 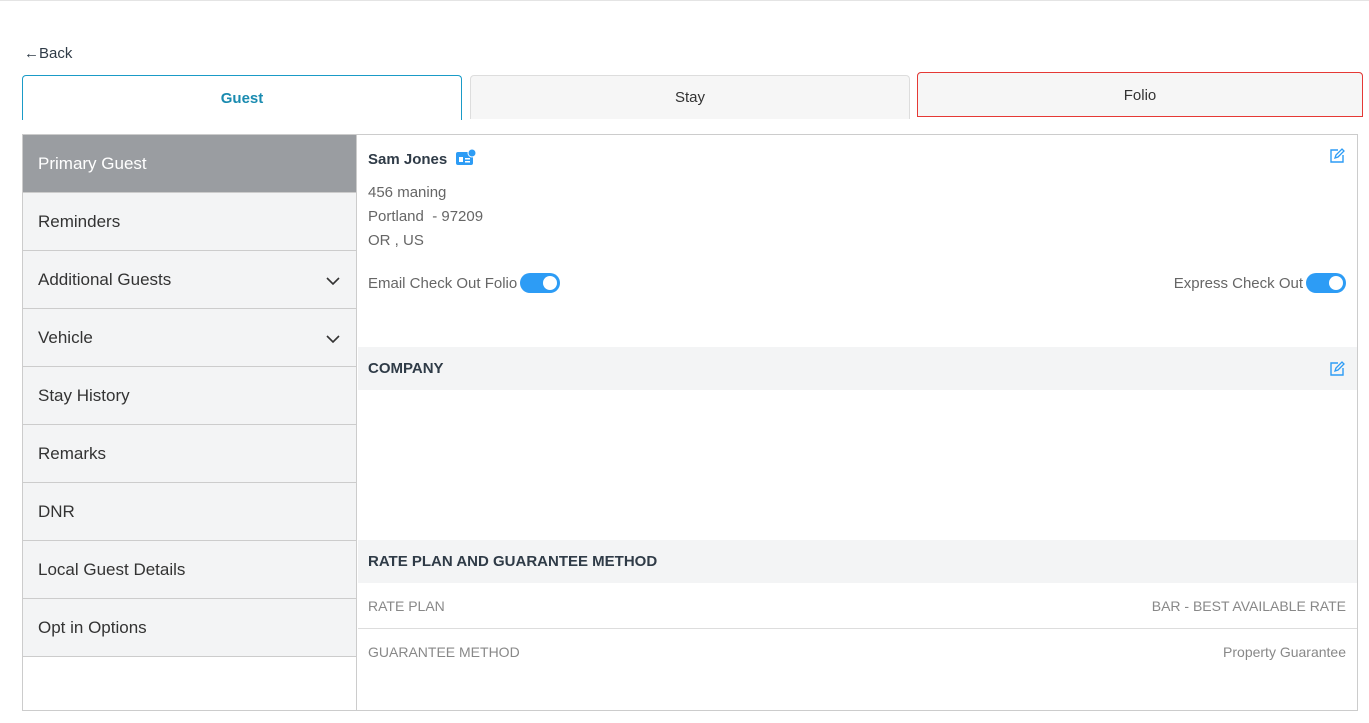 I want to click on back-link: ←Back, so click(x=48, y=53).